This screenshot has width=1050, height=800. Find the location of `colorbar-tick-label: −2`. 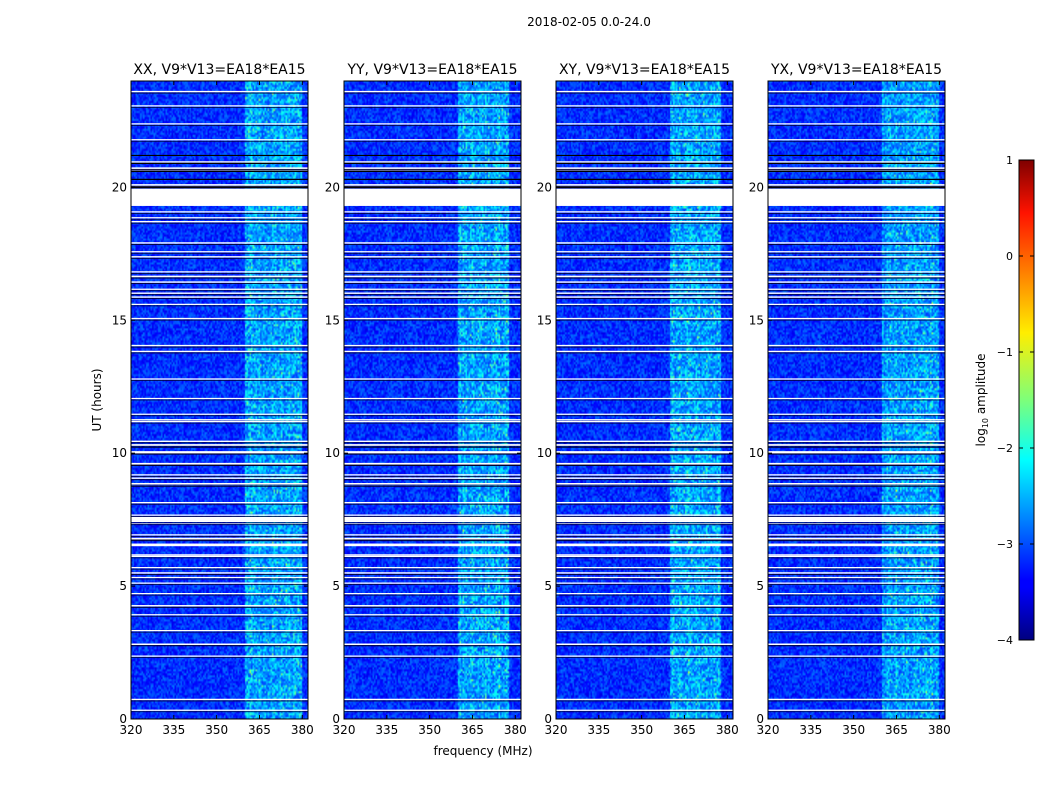

colorbar-tick-label: −2 is located at coordinates (1005, 448).